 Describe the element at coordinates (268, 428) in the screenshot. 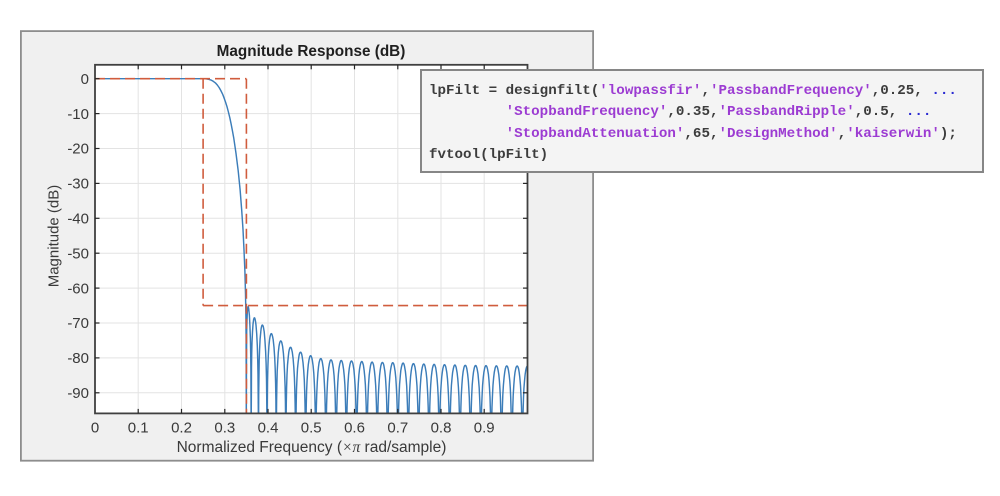

I see `svg-text: 0.4` at that location.